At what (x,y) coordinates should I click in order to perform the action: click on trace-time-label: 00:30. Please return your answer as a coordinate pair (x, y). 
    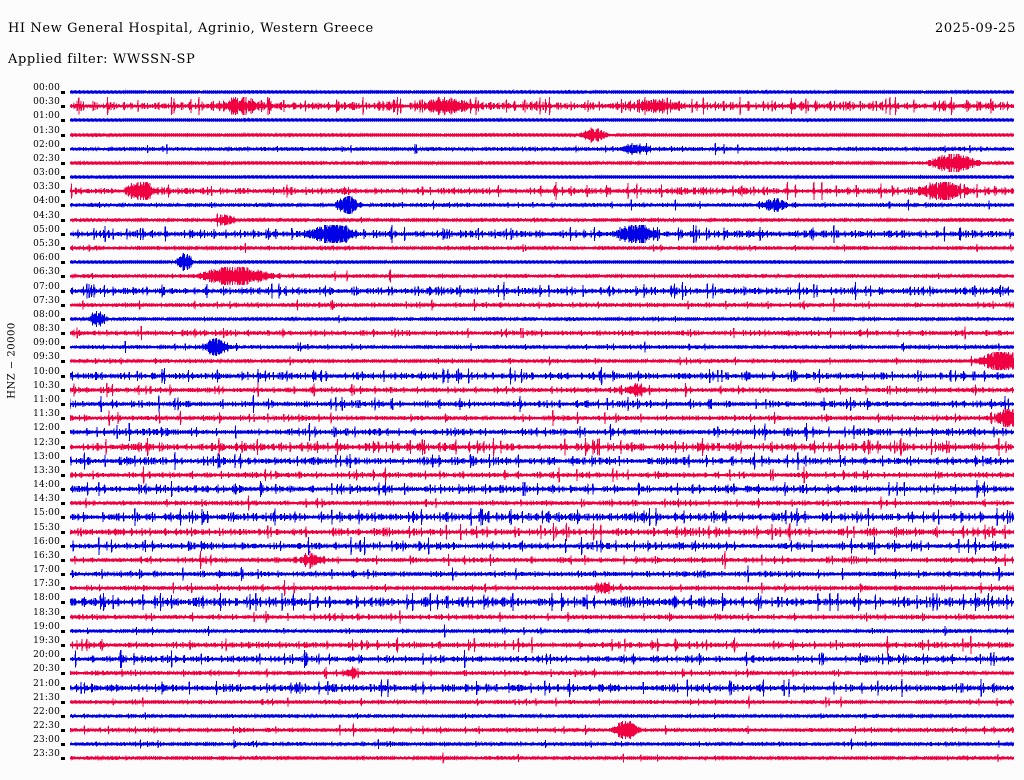
    Looking at the image, I should click on (46, 102).